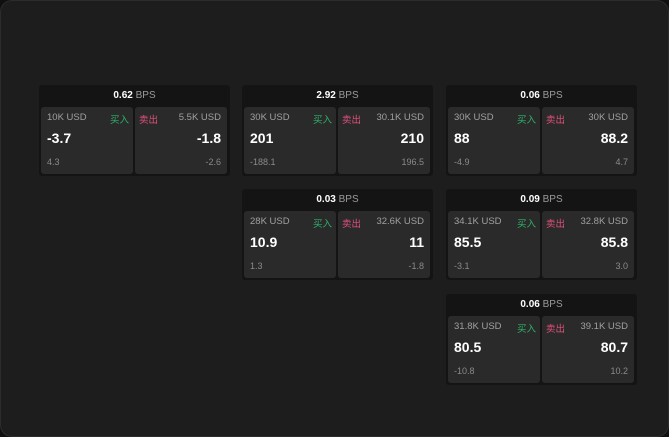 This screenshot has width=669, height=437. I want to click on buy-change: -3.1, so click(462, 266).